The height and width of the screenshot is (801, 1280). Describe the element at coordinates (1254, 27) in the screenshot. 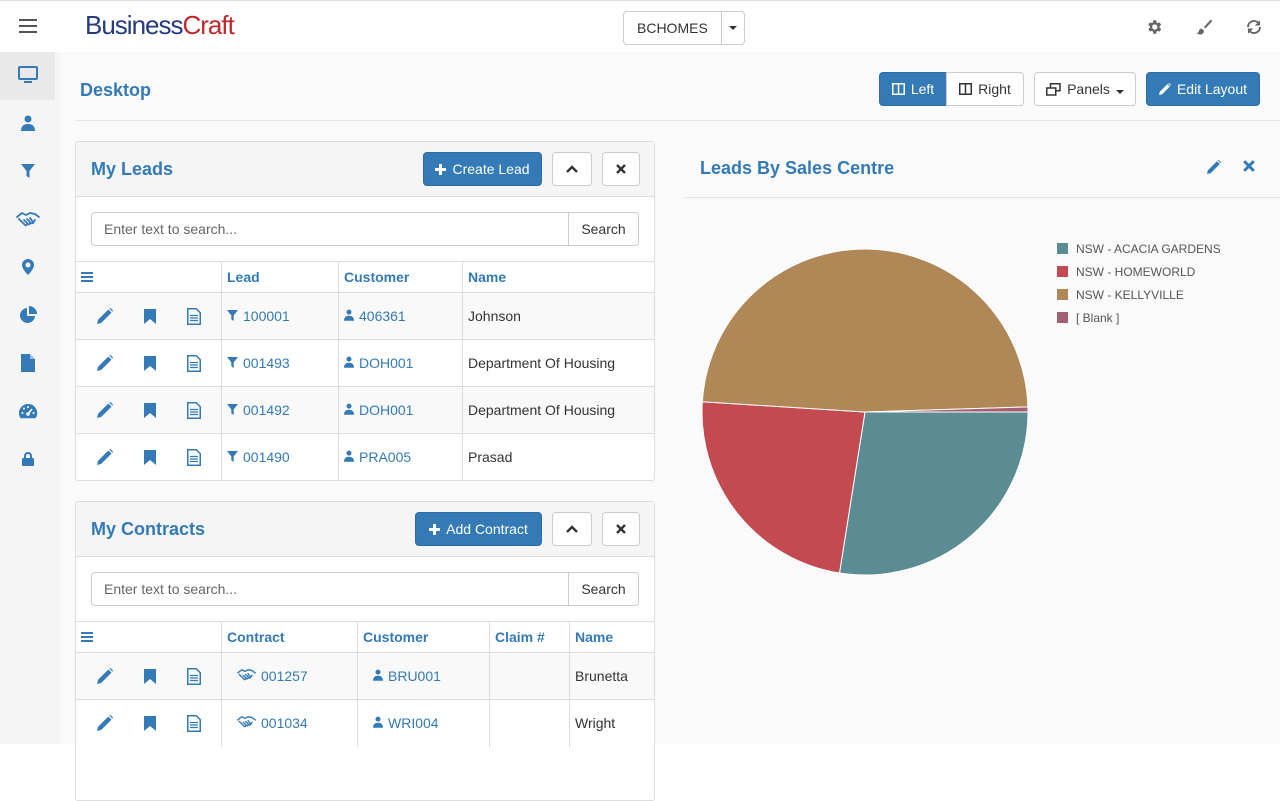

I see `refresh-icon` at that location.